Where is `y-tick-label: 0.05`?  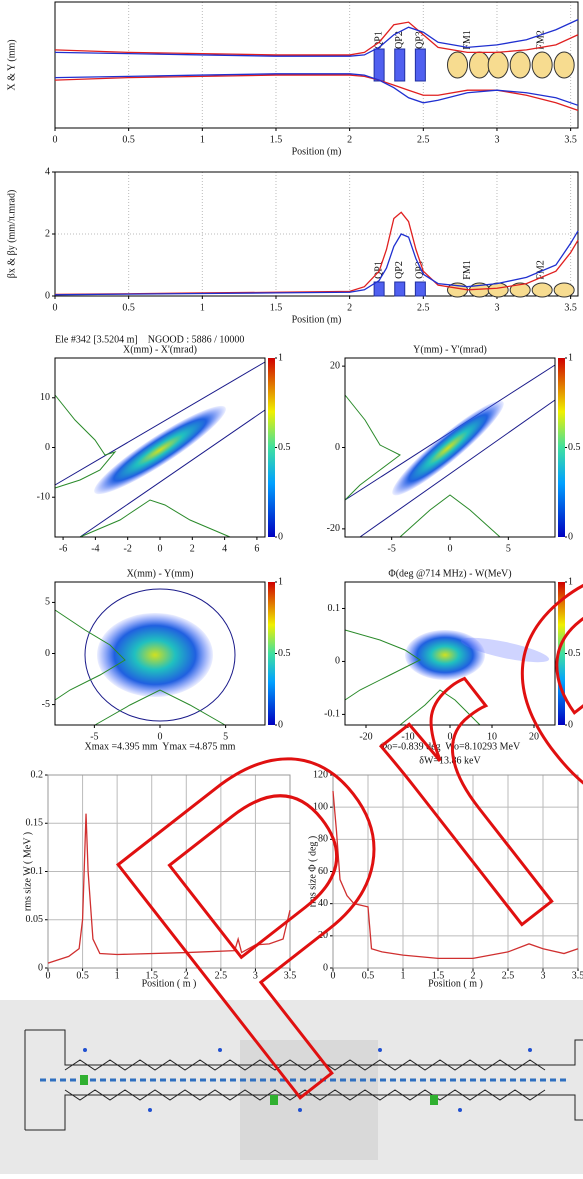
y-tick-label: 0.05 is located at coordinates (35, 919).